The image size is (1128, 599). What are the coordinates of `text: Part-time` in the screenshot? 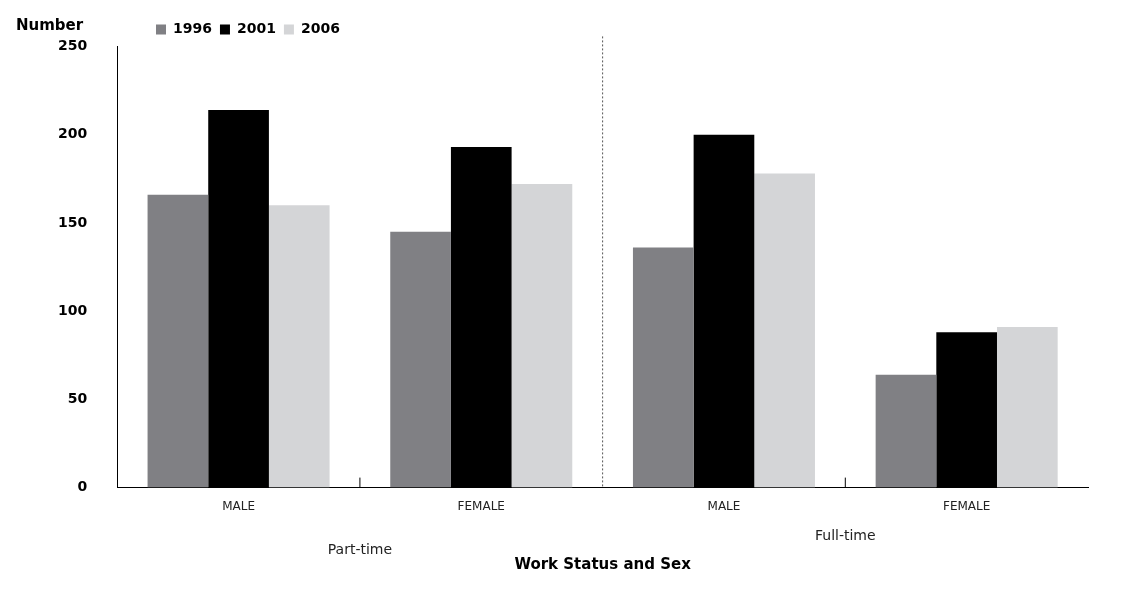 It's located at (360, 549).